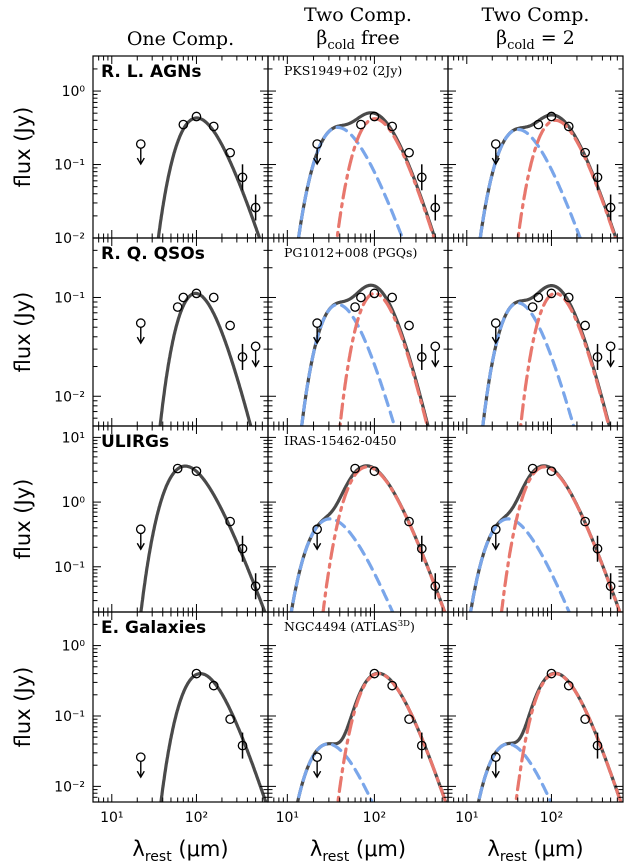 The height and width of the screenshot is (866, 625). What do you see at coordinates (151, 72) in the screenshot?
I see `row-label-0: R. L. AGNs` at bounding box center [151, 72].